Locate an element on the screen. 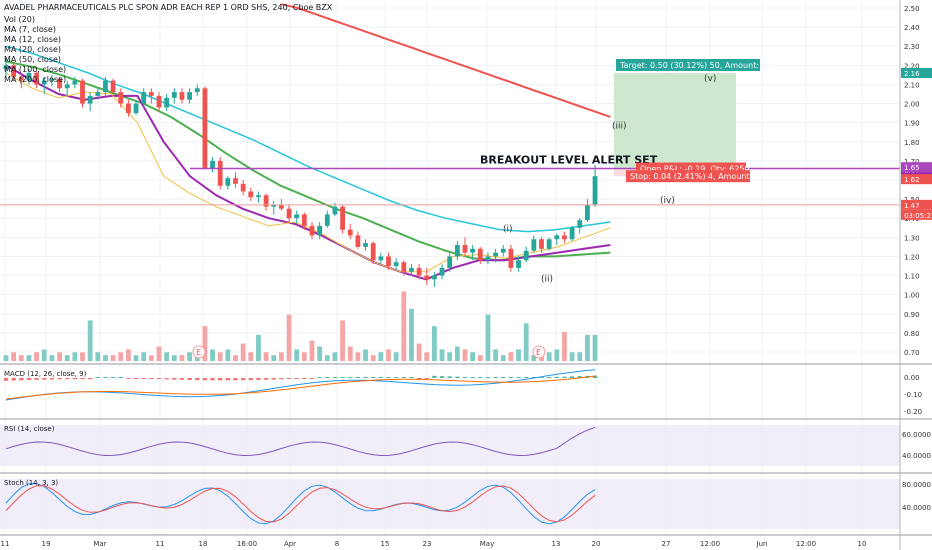 This screenshot has height=550, width=932. price-tick-label: 2.00 is located at coordinates (912, 105).